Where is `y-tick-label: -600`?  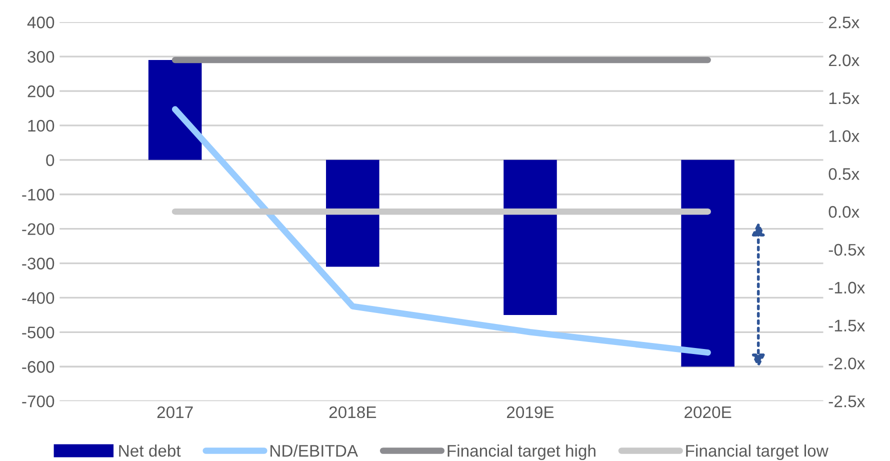
y-tick-label: -600 is located at coordinates (38, 367).